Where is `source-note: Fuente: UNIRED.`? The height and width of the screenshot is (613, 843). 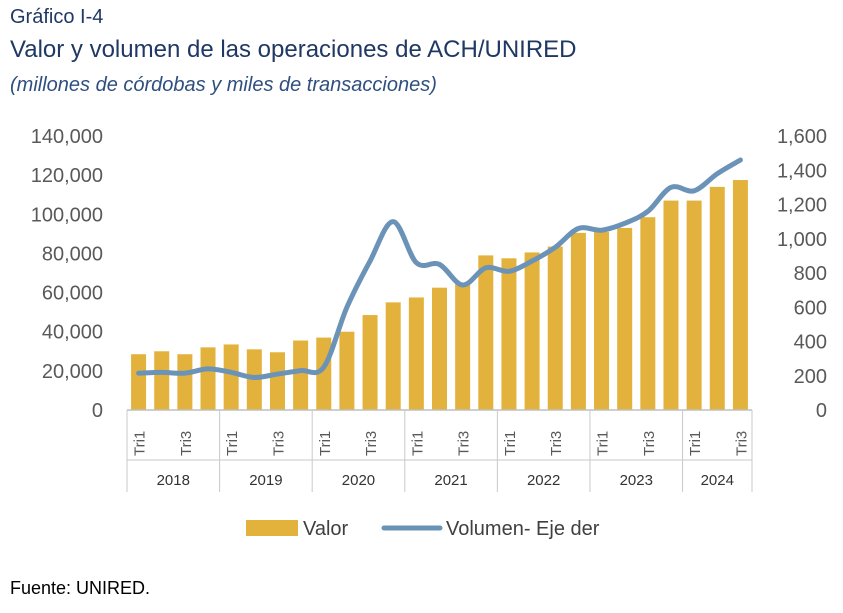 source-note: Fuente: UNIRED. is located at coordinates (80, 588).